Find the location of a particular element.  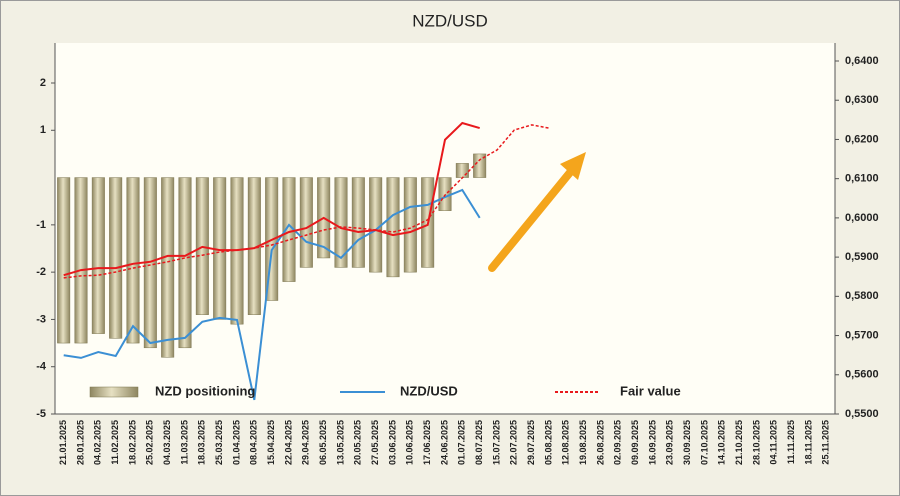

x-tick-label: 18.11.2025 is located at coordinates (808, 442).